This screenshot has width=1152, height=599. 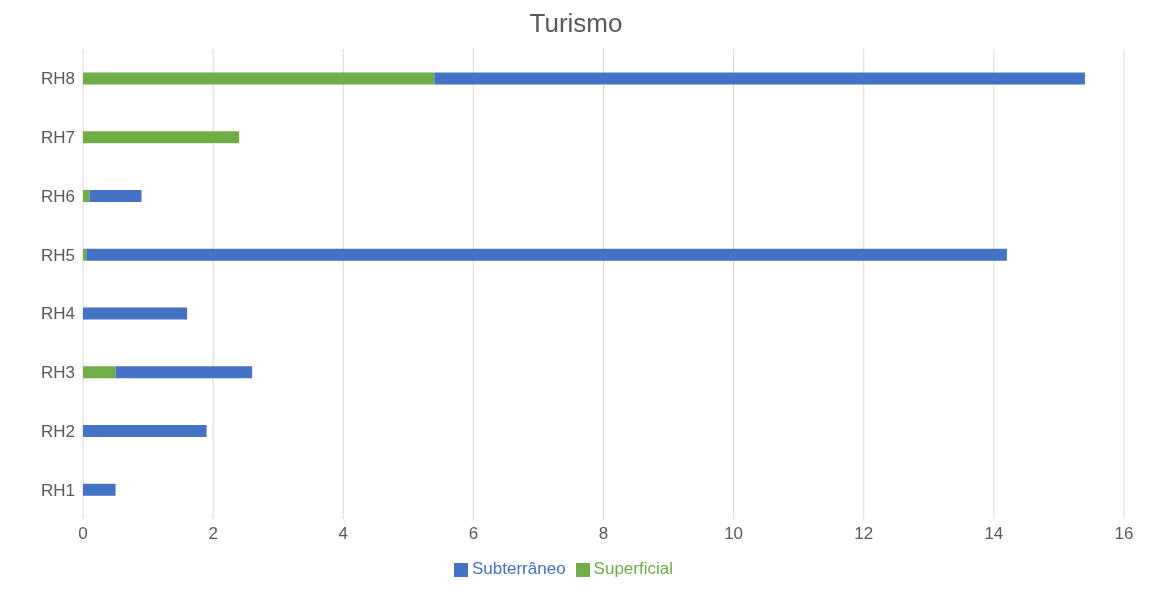 What do you see at coordinates (83, 534) in the screenshot?
I see `x-tick-label: 0` at bounding box center [83, 534].